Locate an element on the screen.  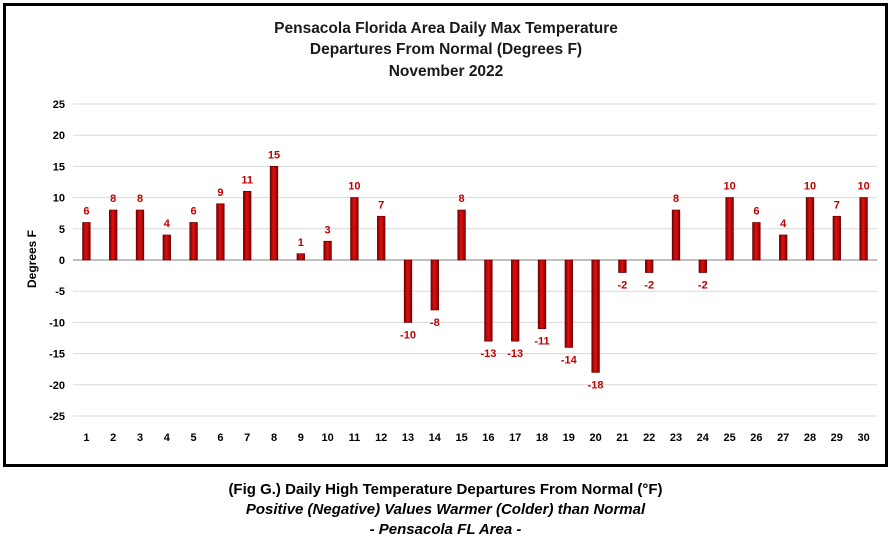
y-tick-labels: 25 20 15 10 5 0 -5 -10 -15 -20 -25 is located at coordinates (57, 261).